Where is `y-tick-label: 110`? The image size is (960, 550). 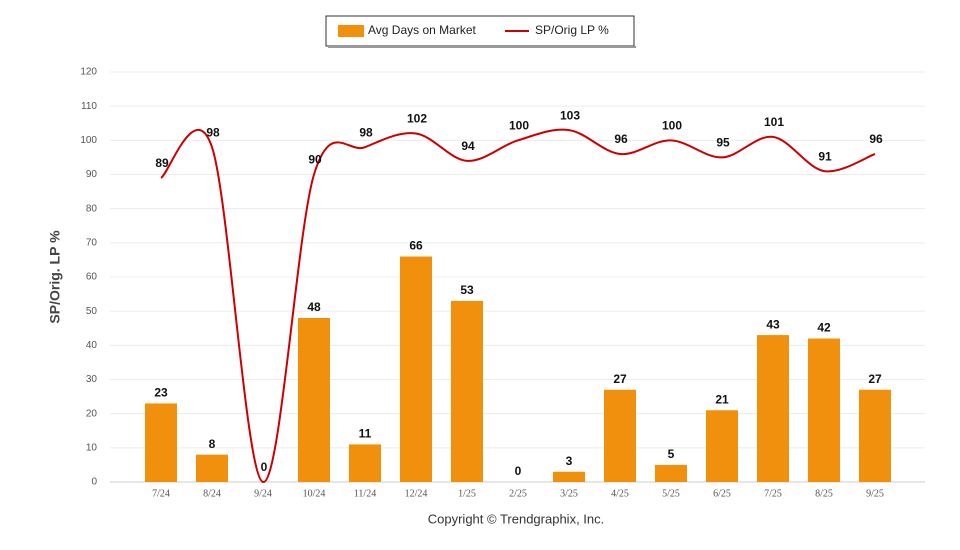 y-tick-label: 110 is located at coordinates (89, 106).